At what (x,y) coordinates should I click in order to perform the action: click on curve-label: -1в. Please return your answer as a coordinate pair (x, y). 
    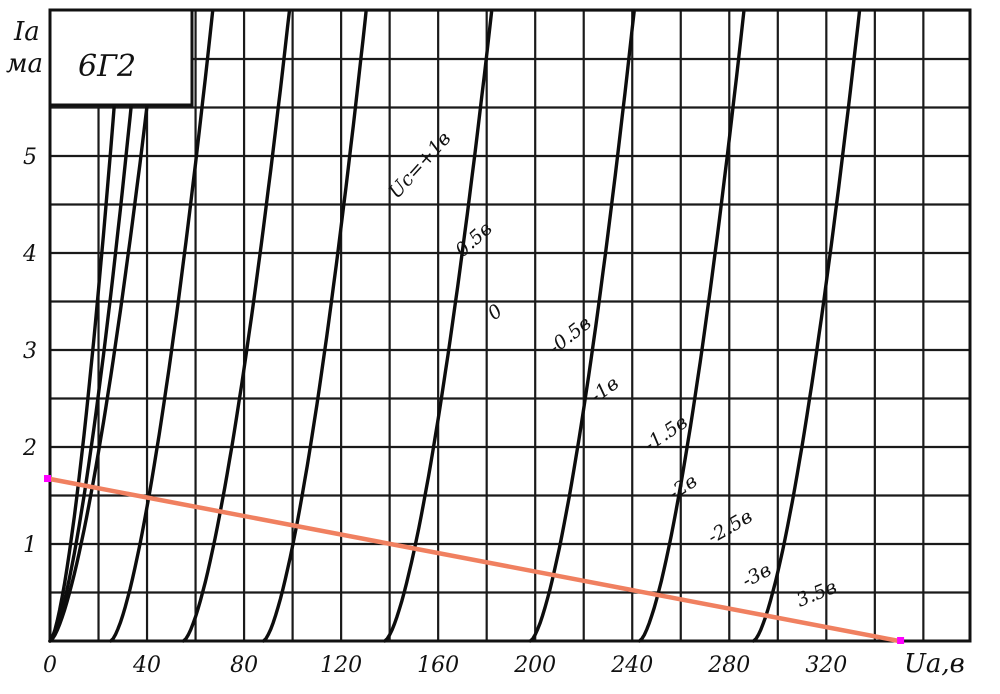
    Looking at the image, I should click on (604, 389).